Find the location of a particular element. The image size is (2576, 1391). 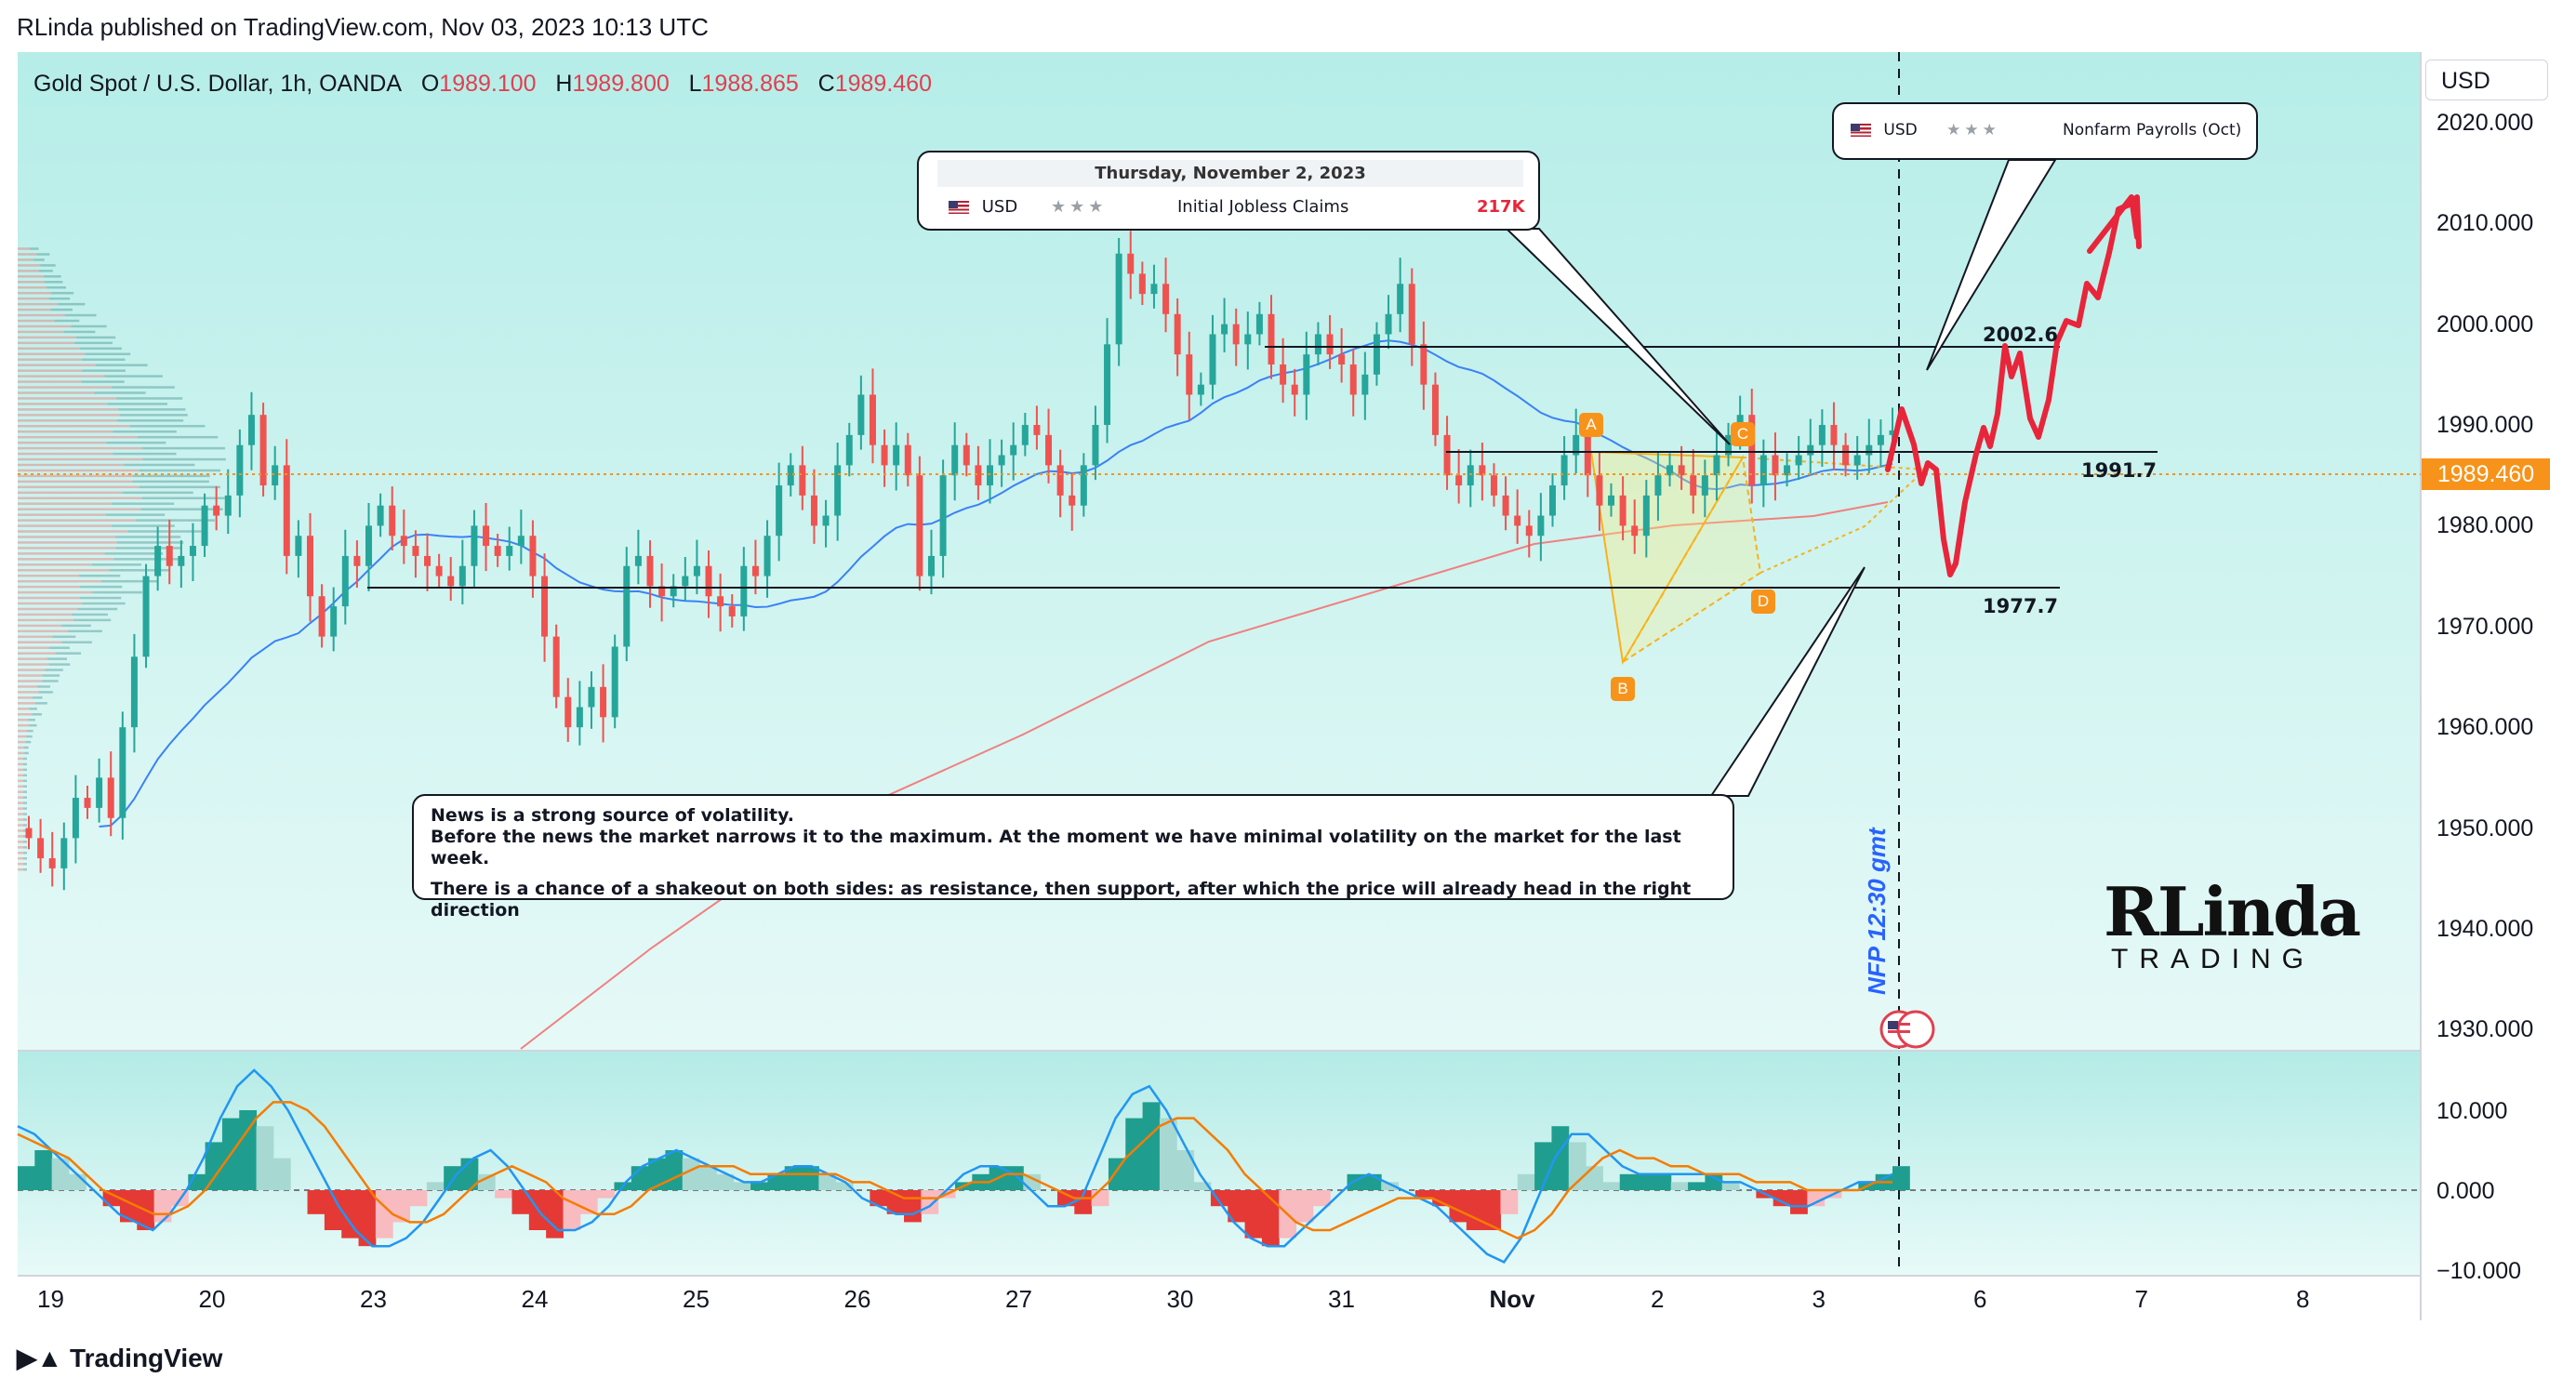

price-tick: 1960.000 is located at coordinates (2485, 727).